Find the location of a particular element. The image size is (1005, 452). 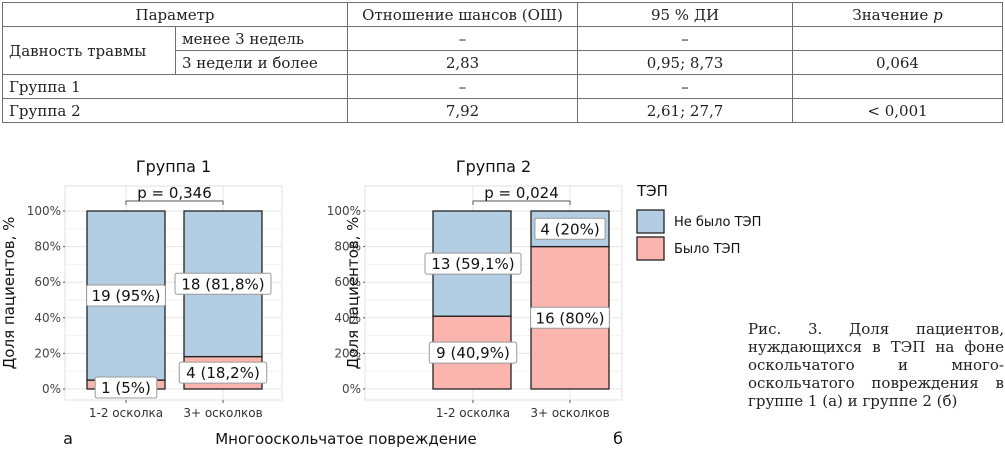

row-sub-label: менее 3 недель is located at coordinates (261, 38).